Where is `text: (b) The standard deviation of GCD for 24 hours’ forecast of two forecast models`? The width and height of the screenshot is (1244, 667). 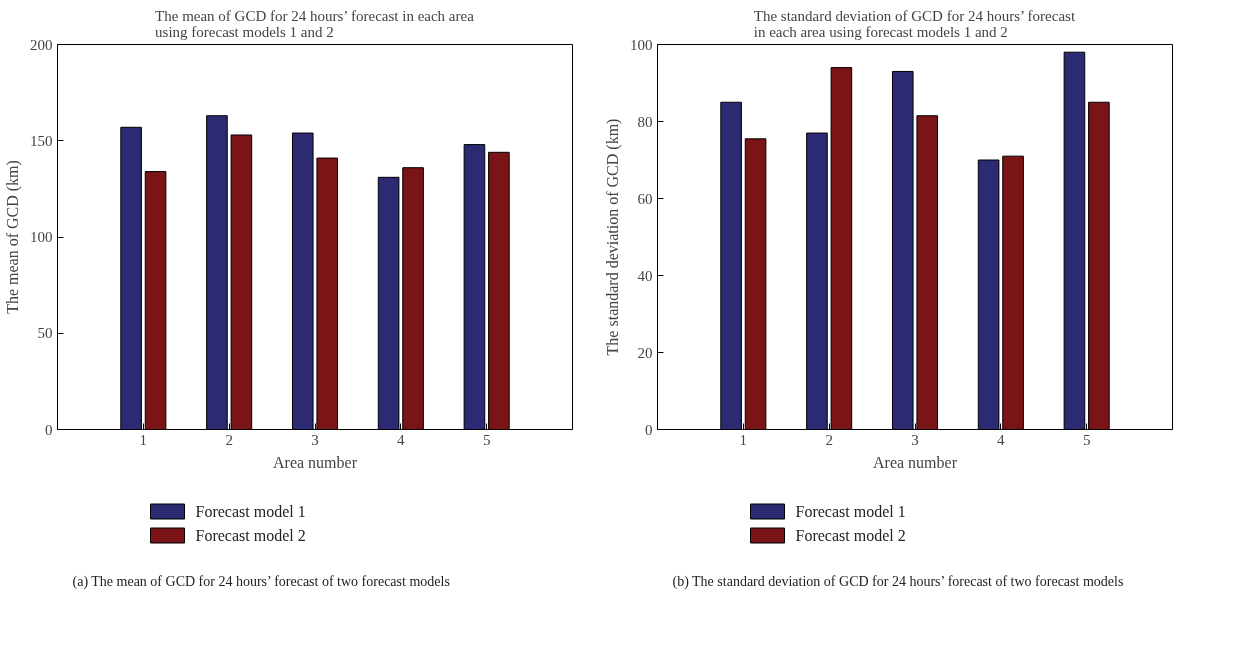
text: (b) The standard deviation of GCD for 24 hours’ forecast of two forecast models is located at coordinates (898, 582).